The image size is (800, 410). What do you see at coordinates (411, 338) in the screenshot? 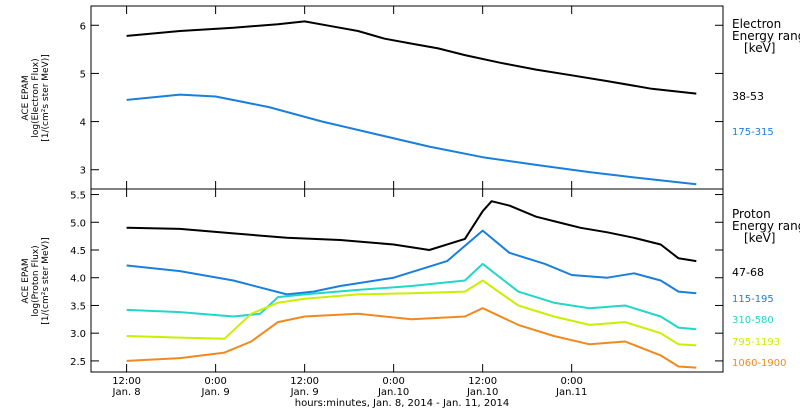
I see `proton-series-1060-1900` at bounding box center [411, 338].